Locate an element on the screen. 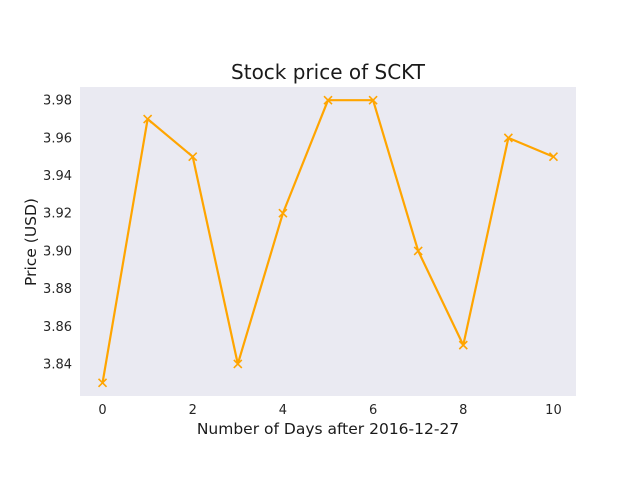 This screenshot has height=480, width=640. y-tick-label: 3.88 is located at coordinates (57, 289).